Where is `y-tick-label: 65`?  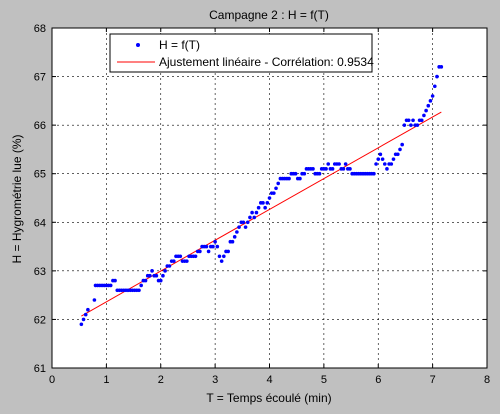 y-tick-label: 65 is located at coordinates (40, 175).